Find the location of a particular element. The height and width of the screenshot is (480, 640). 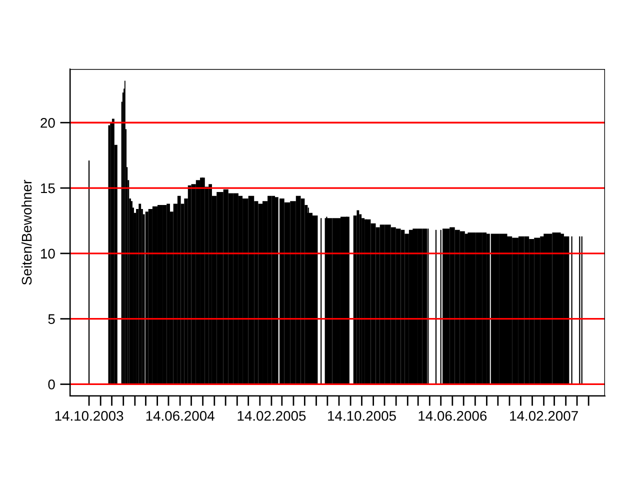

x-tick-label: 14.06.2006 is located at coordinates (452, 415).